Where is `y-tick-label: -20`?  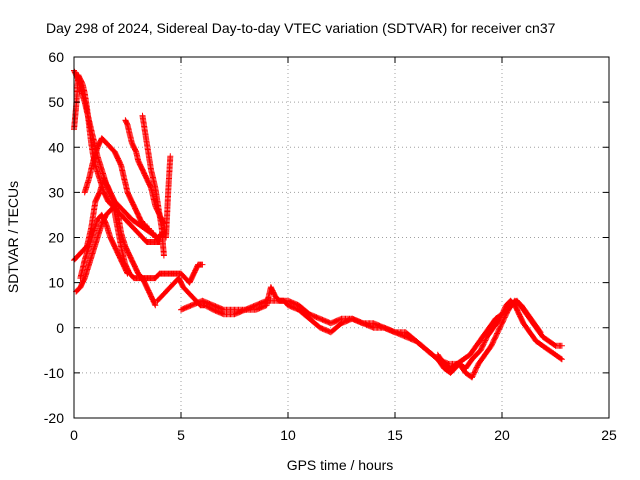
y-tick-label: -20 is located at coordinates (54, 418).